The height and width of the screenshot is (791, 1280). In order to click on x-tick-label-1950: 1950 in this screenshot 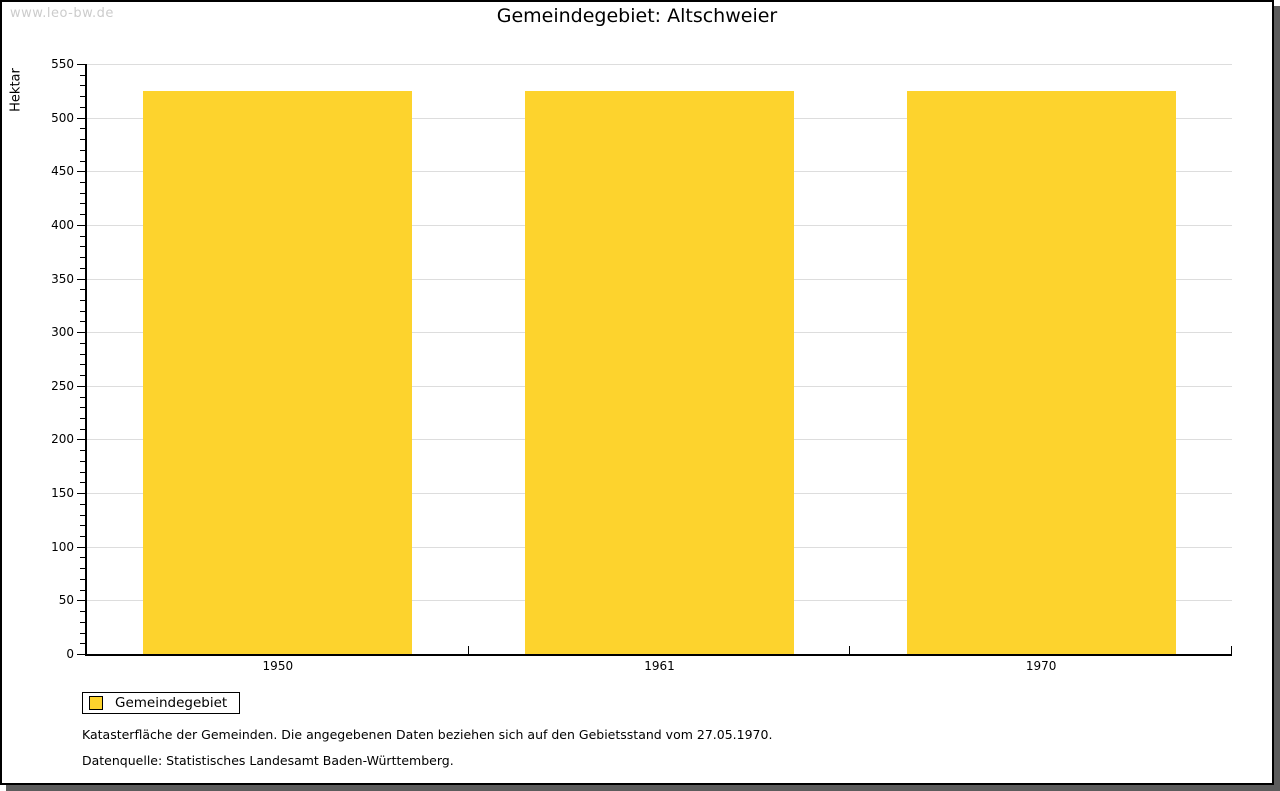, I will do `click(278, 666)`.